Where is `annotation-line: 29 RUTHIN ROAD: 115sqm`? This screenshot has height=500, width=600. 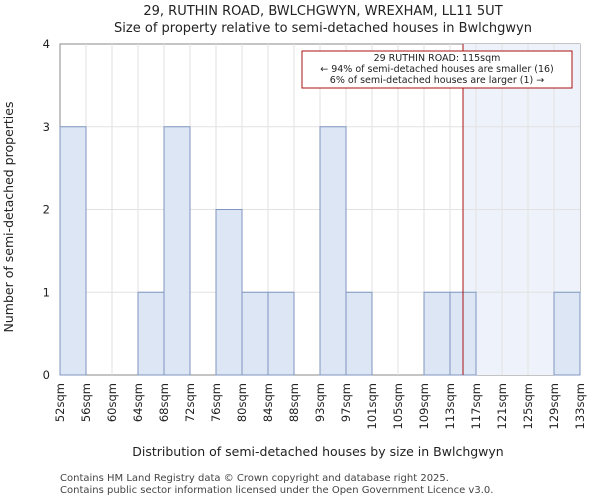
annotation-line: 29 RUTHIN ROAD: 115sqm is located at coordinates (437, 58).